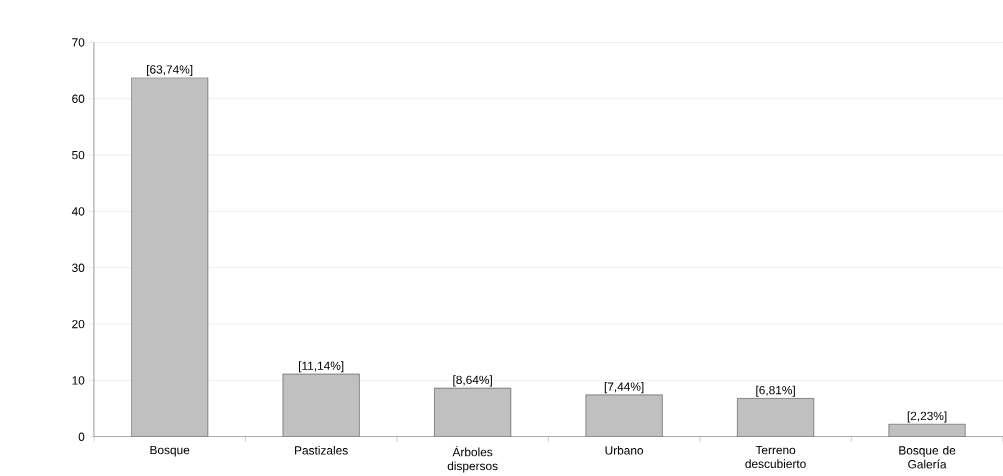  I want to click on data-label: [2,23%], so click(927, 417).